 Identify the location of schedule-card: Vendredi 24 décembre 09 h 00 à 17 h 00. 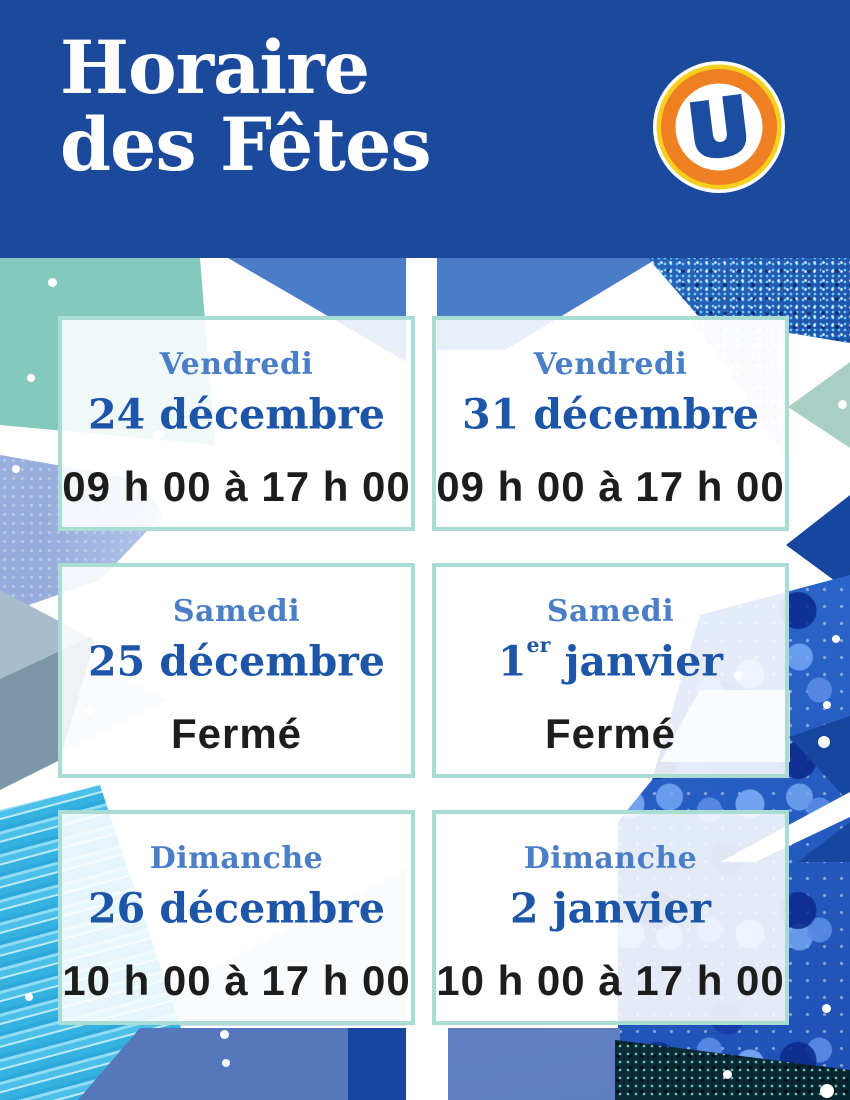
(236, 423).